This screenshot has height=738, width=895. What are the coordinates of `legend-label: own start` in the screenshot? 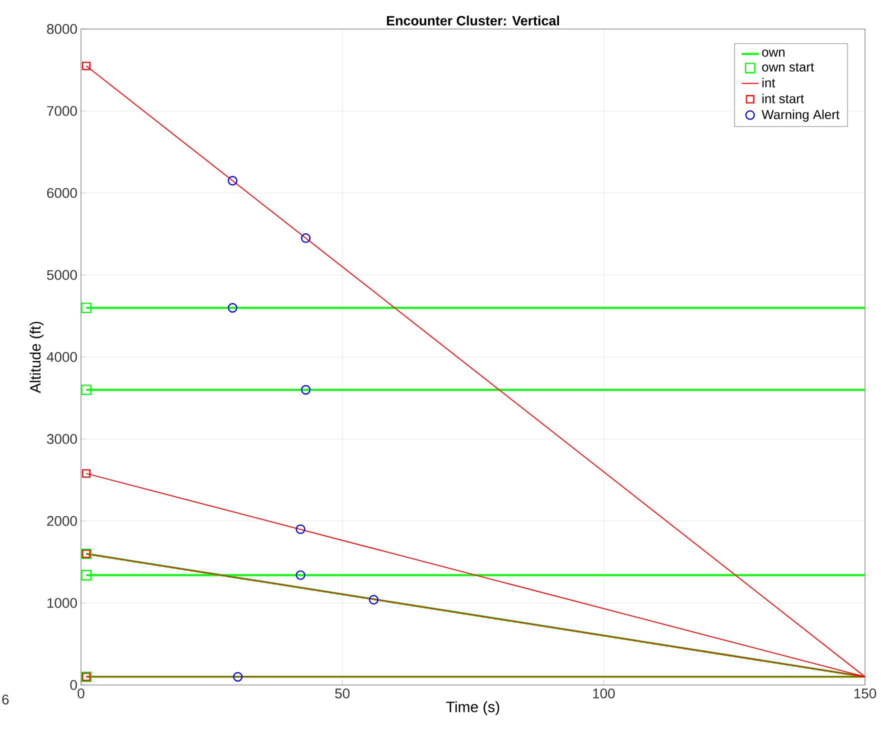 It's located at (788, 67).